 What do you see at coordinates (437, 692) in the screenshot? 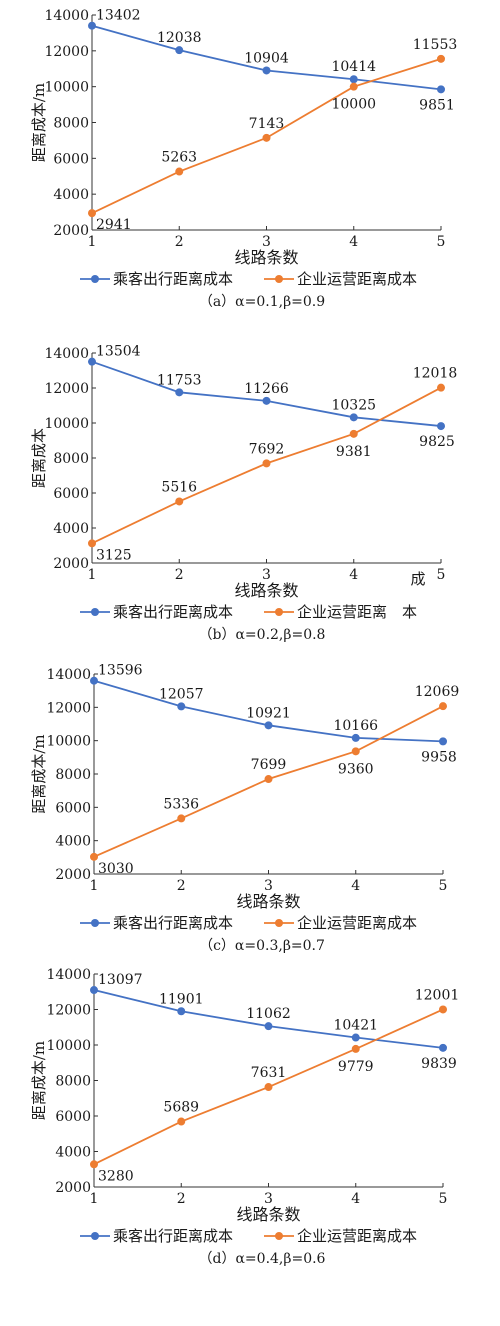
I see `data-label-2: 12069` at bounding box center [437, 692].